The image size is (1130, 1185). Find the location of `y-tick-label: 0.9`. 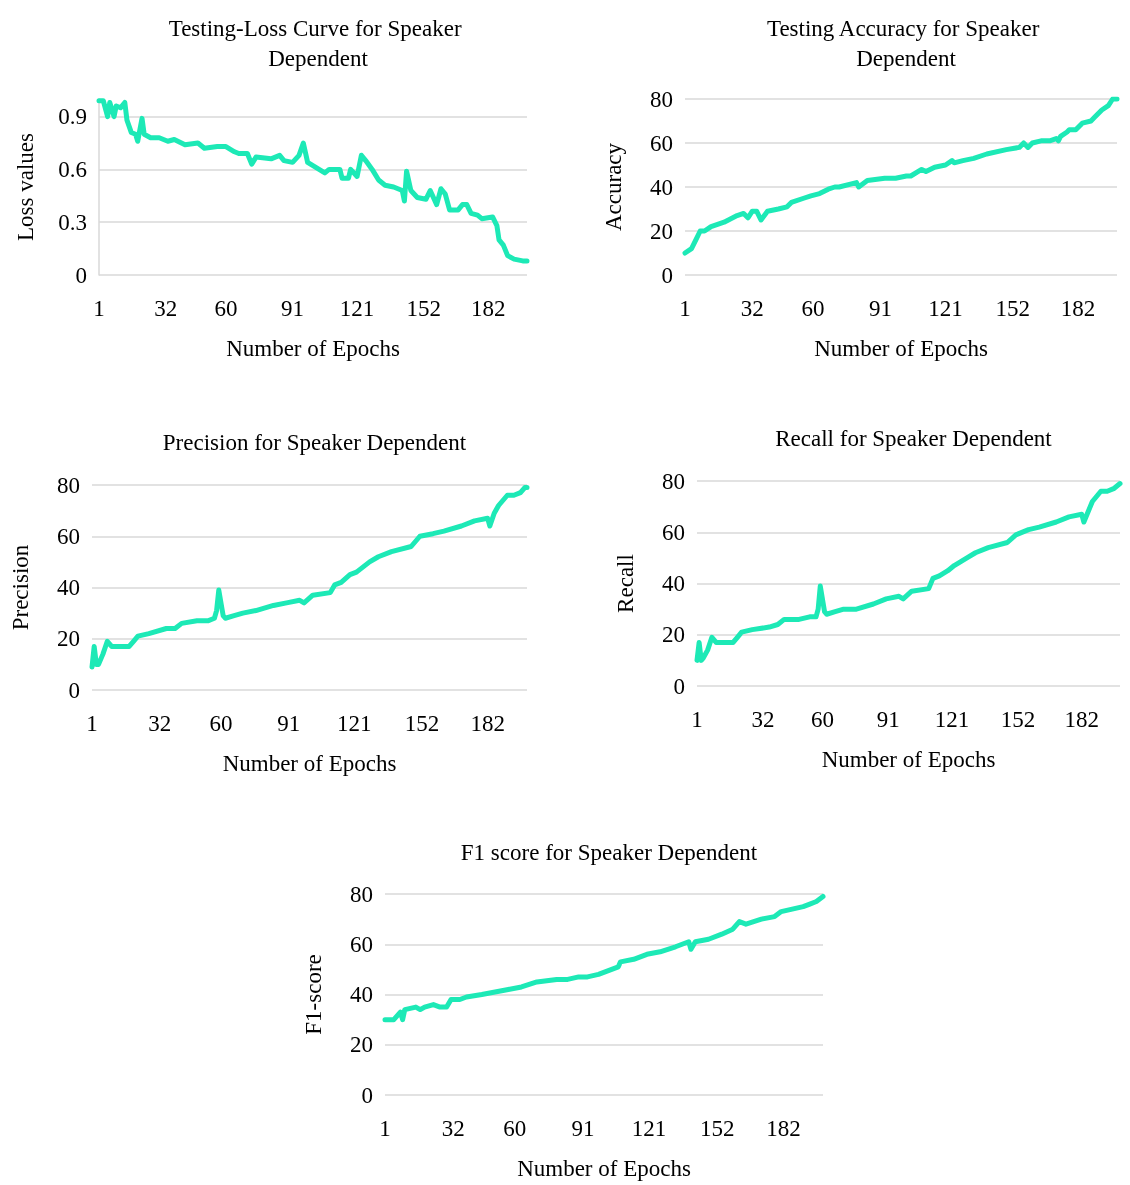

y-tick-label: 0.9 is located at coordinates (72, 117).